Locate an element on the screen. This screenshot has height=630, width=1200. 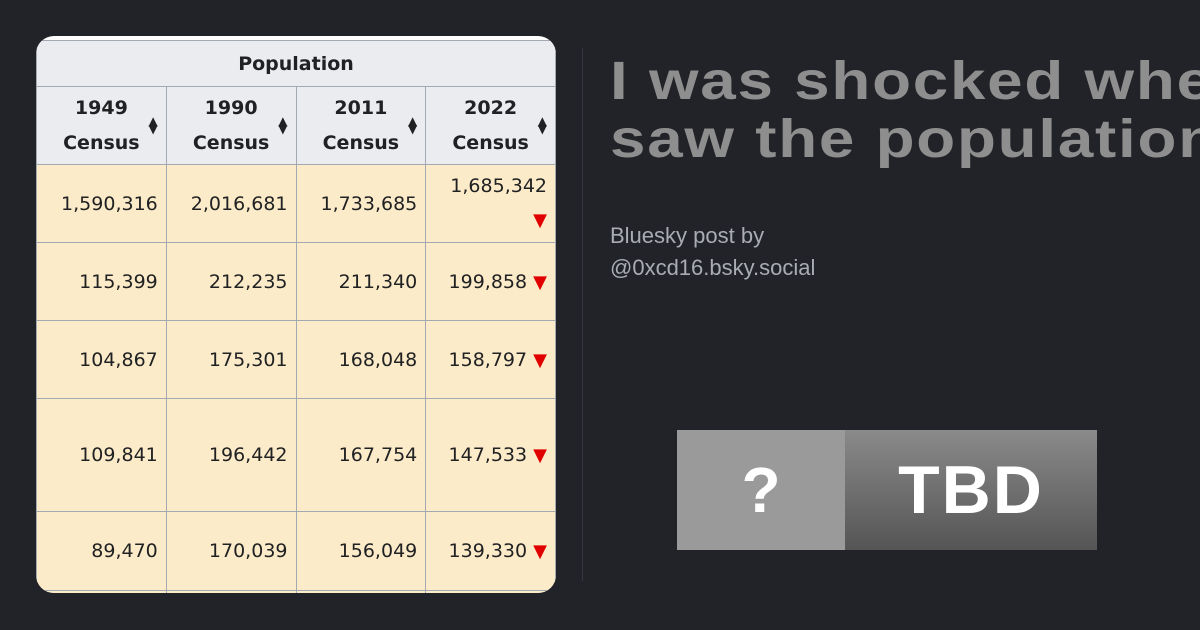
column-year: 1990 is located at coordinates (231, 107).